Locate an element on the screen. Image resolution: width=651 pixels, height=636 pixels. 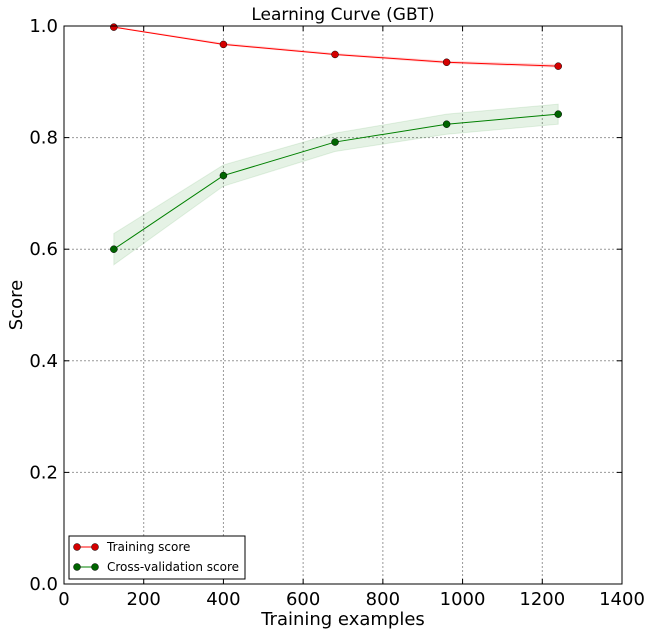
x-tick-label: 200 is located at coordinates (144, 599).